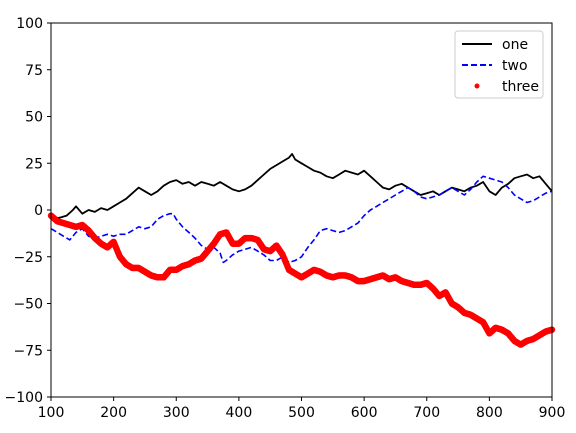 The image size is (576, 433). I want to click on y-tick-label: −75, so click(28, 351).